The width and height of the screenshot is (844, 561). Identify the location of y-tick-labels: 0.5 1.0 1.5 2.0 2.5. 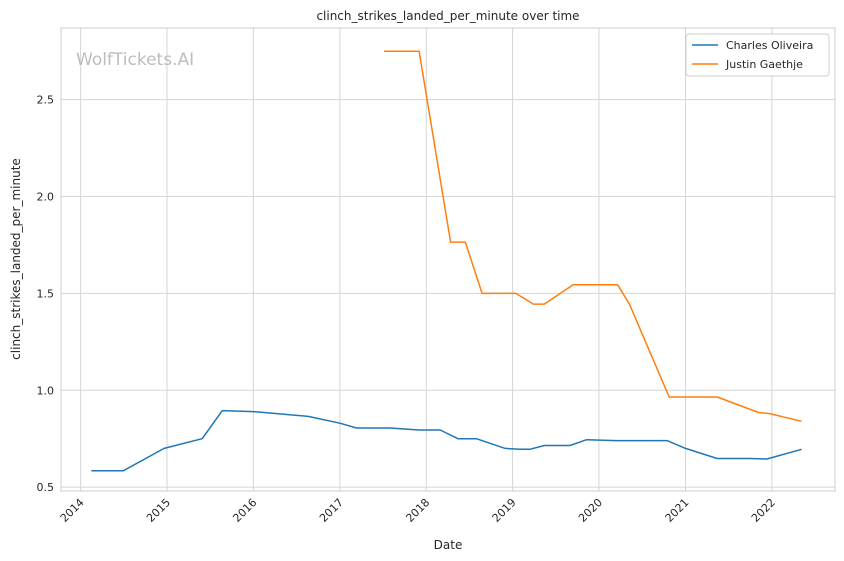
(46, 294).